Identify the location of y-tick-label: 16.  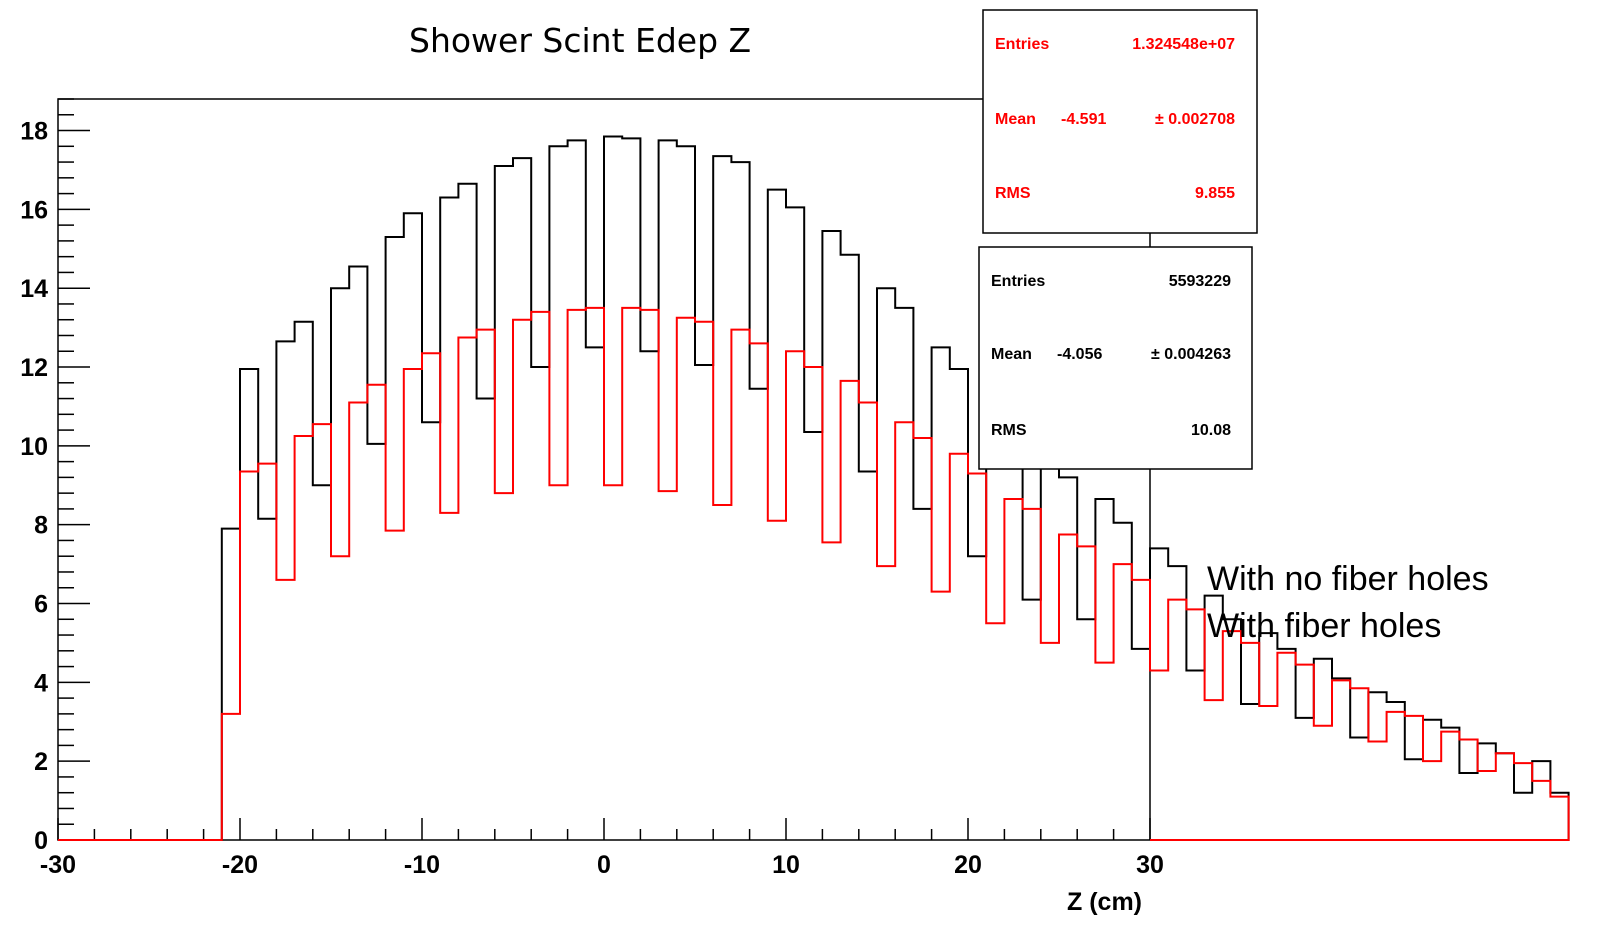
(34, 210).